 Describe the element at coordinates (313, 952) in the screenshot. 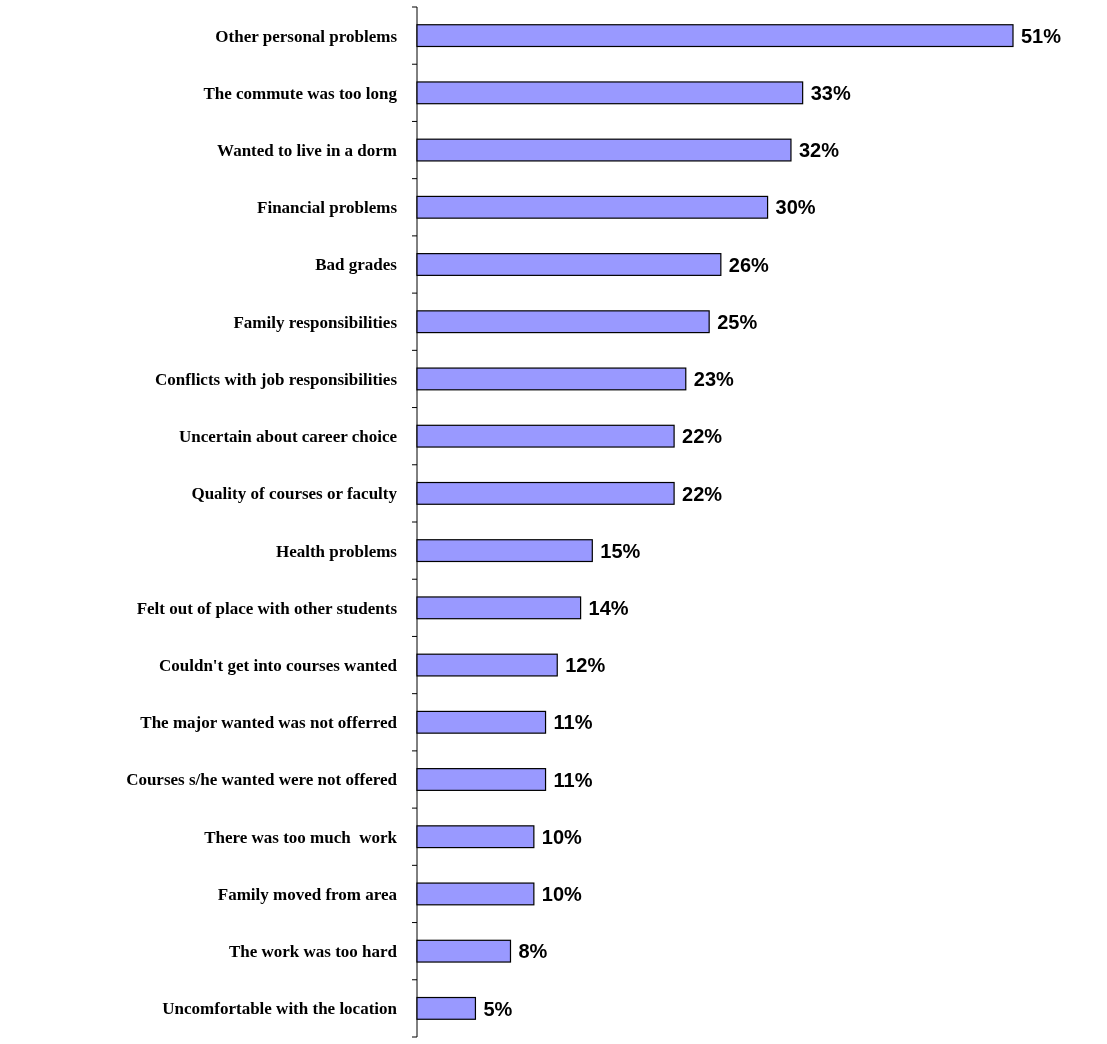

I see `y-tick-label: The work was too hard` at that location.